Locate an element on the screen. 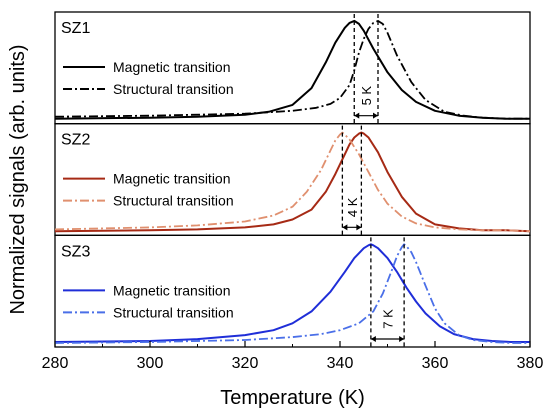 This screenshot has width=550, height=415. x-axis: 280 300 320 340 360 380 is located at coordinates (293, 356).